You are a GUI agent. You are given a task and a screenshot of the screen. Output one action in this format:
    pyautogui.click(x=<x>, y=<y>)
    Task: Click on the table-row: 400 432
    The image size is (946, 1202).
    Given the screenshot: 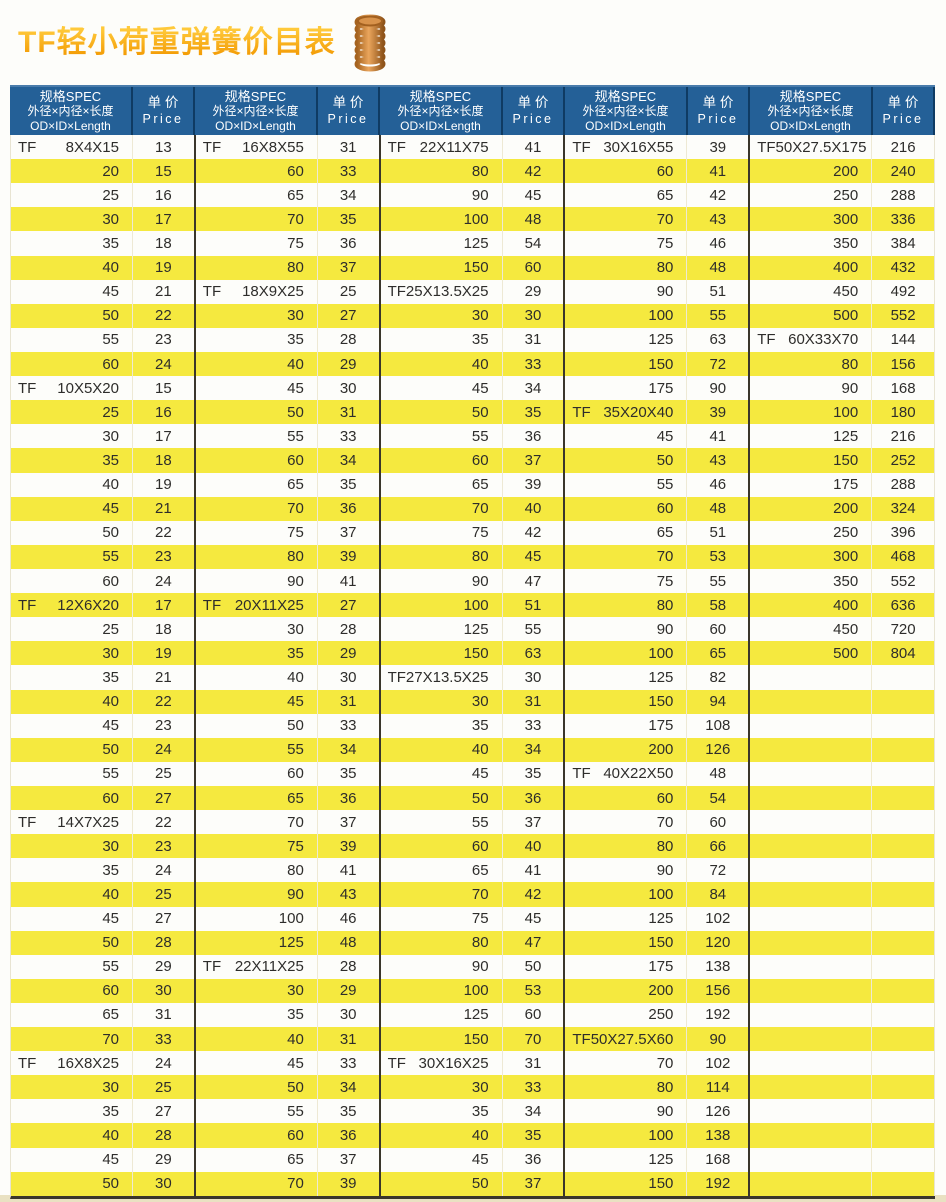 What is the action you would take?
    pyautogui.click(x=842, y=267)
    